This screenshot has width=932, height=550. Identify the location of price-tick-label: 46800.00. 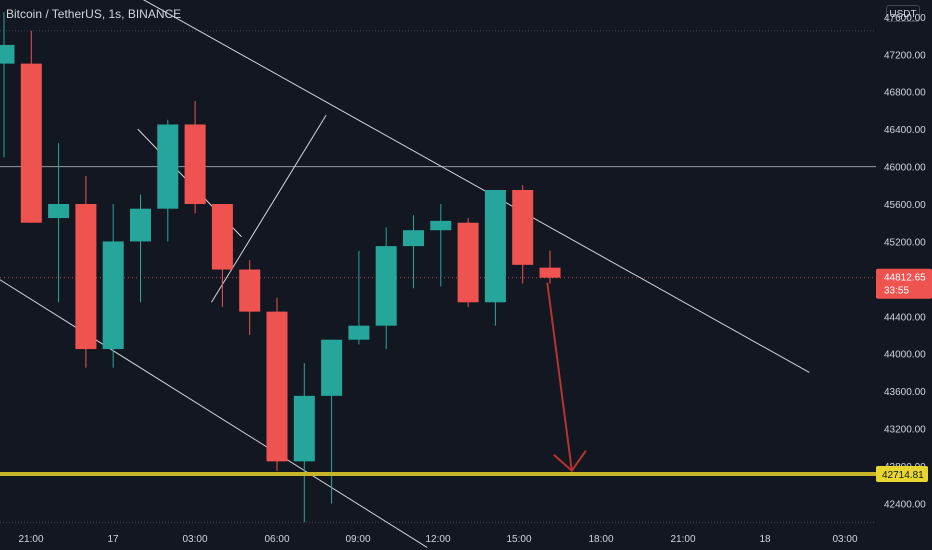
(905, 93).